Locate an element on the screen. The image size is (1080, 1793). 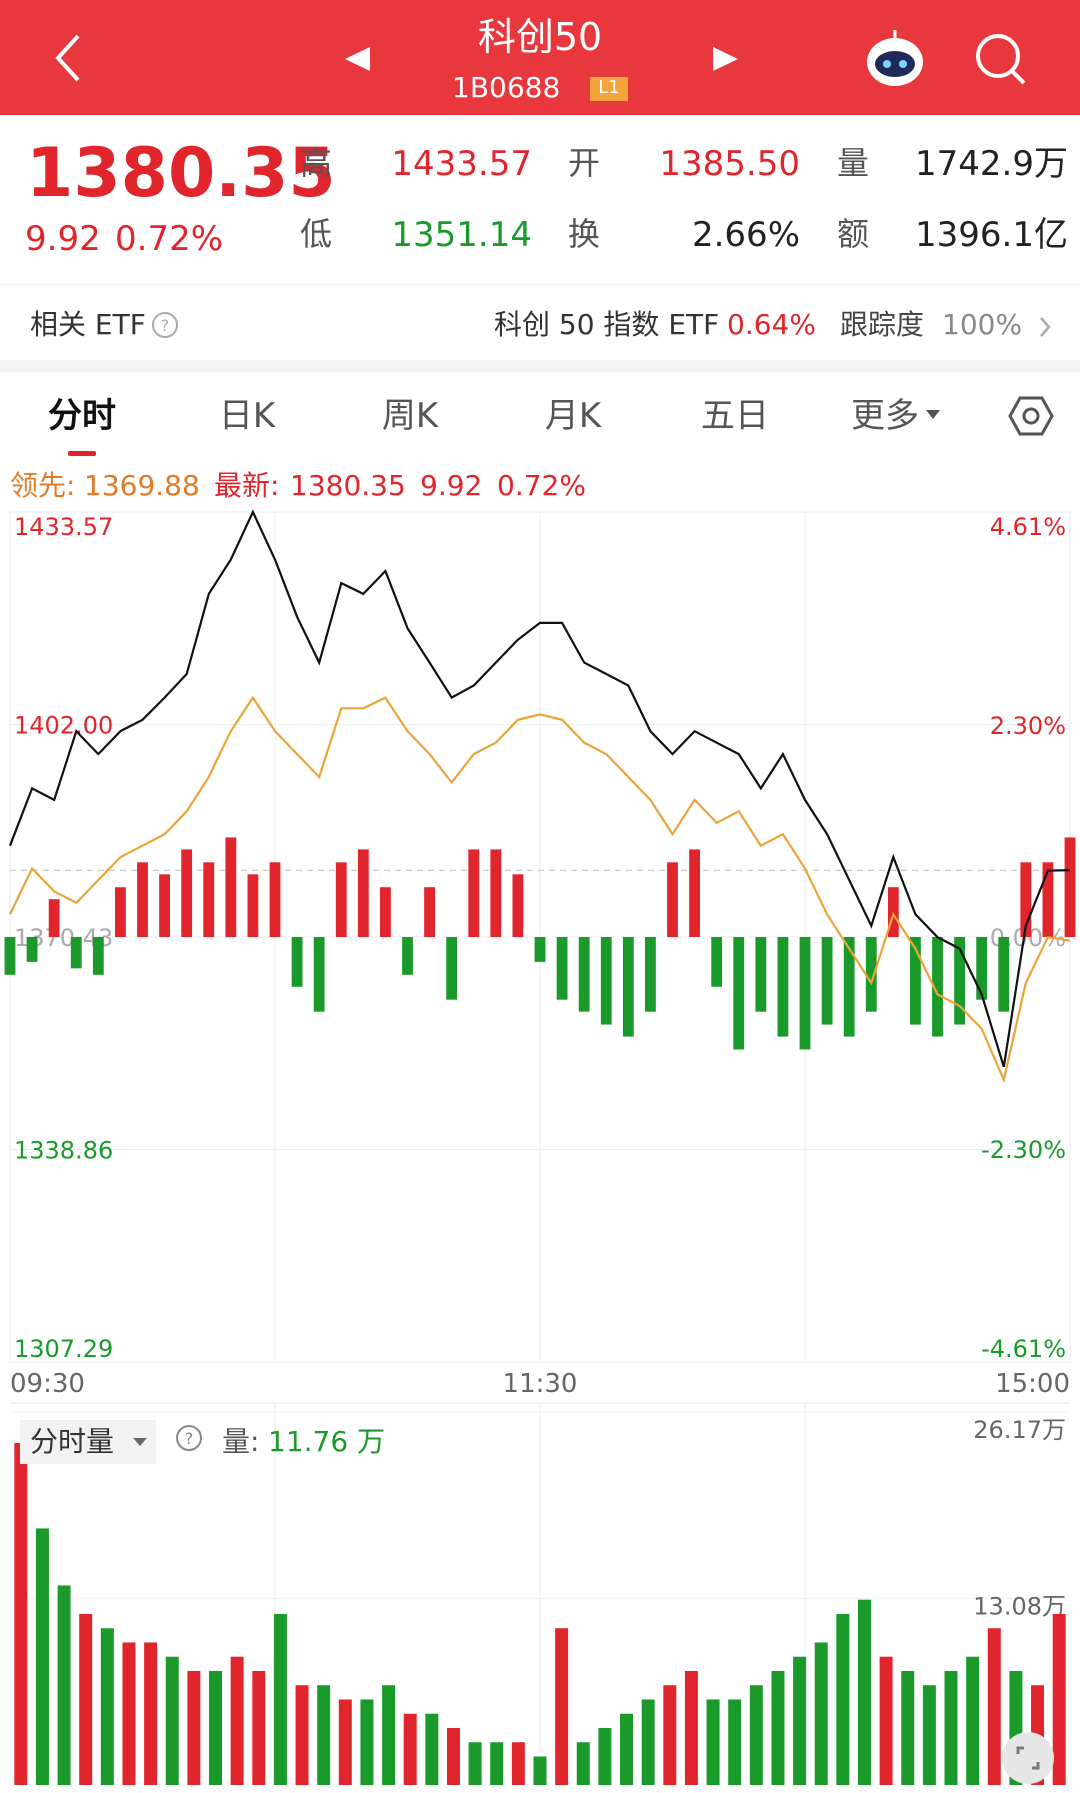
etf-label: 相关 ETF is located at coordinates (88, 324).